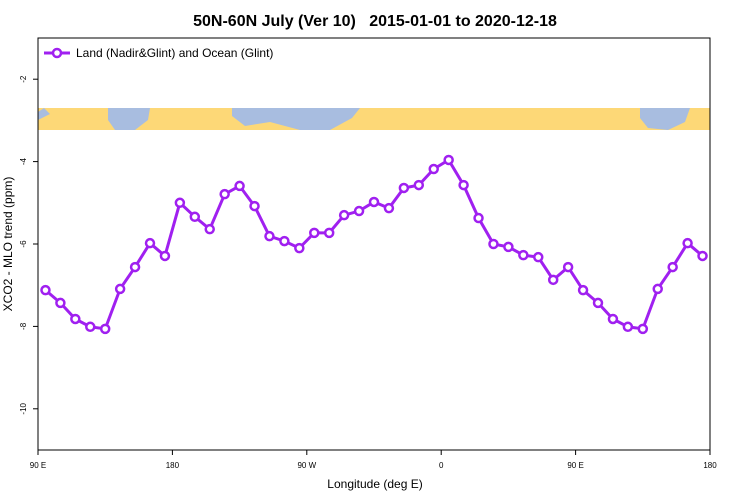 The height and width of the screenshot is (500, 750). Describe the element at coordinates (57, 53) in the screenshot. I see `legend-marker` at that location.